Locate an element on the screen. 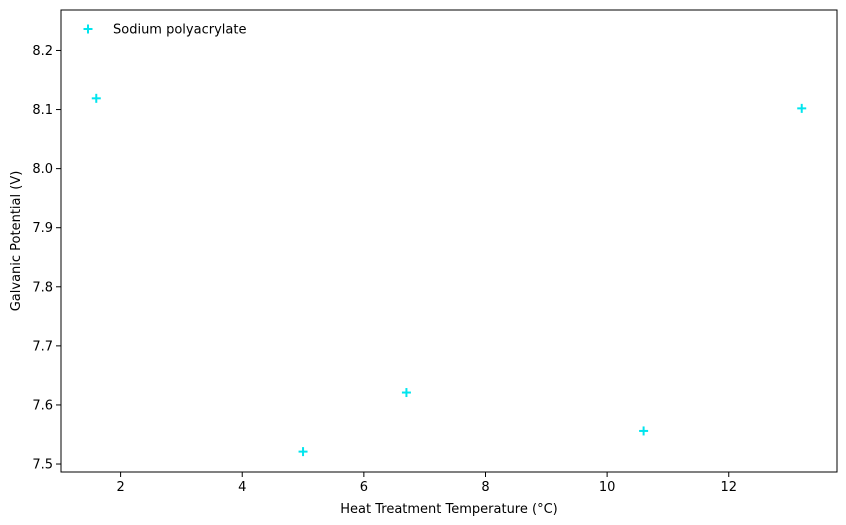 The height and width of the screenshot is (525, 846). x-tick-label: 4 is located at coordinates (242, 487).